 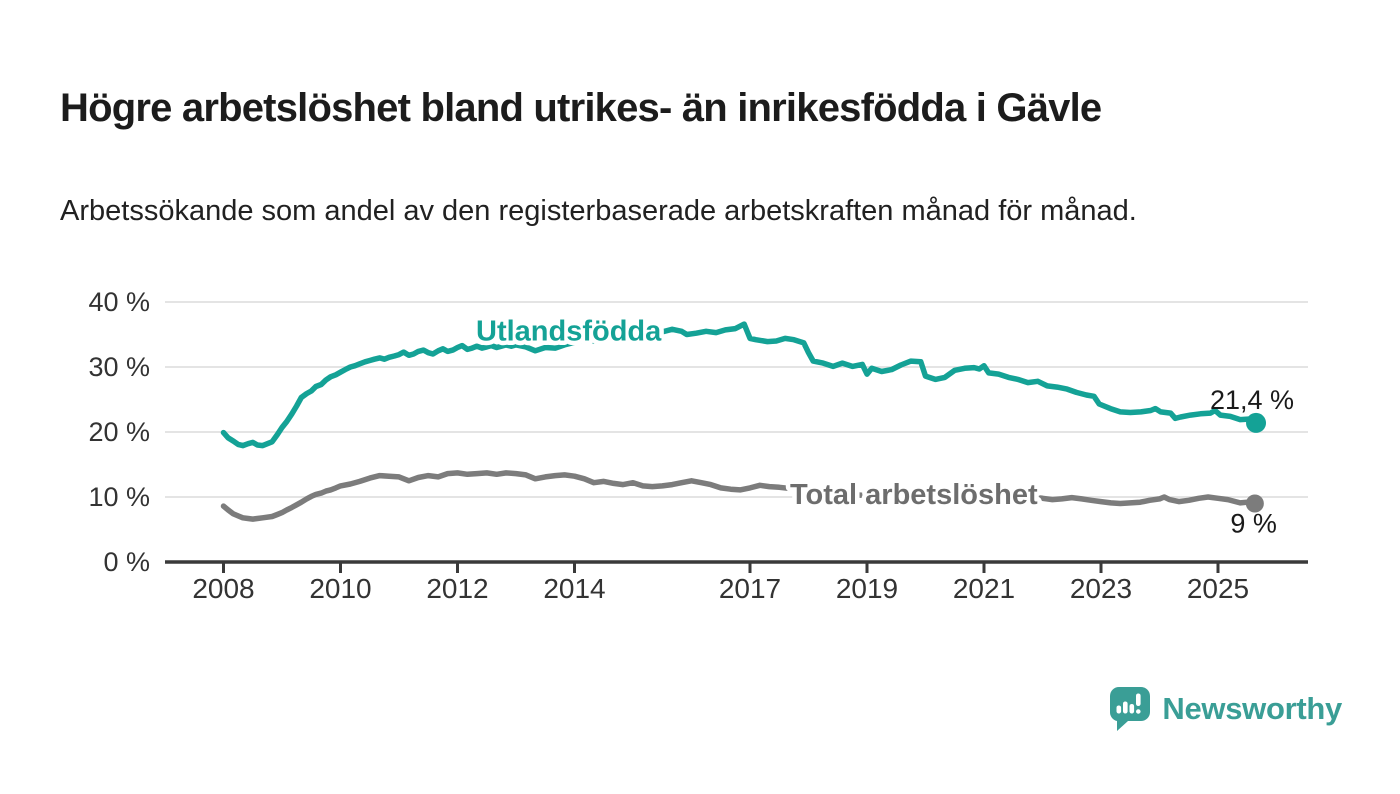 I want to click on x-tick-label-2017: 2017, so click(x=750, y=588).